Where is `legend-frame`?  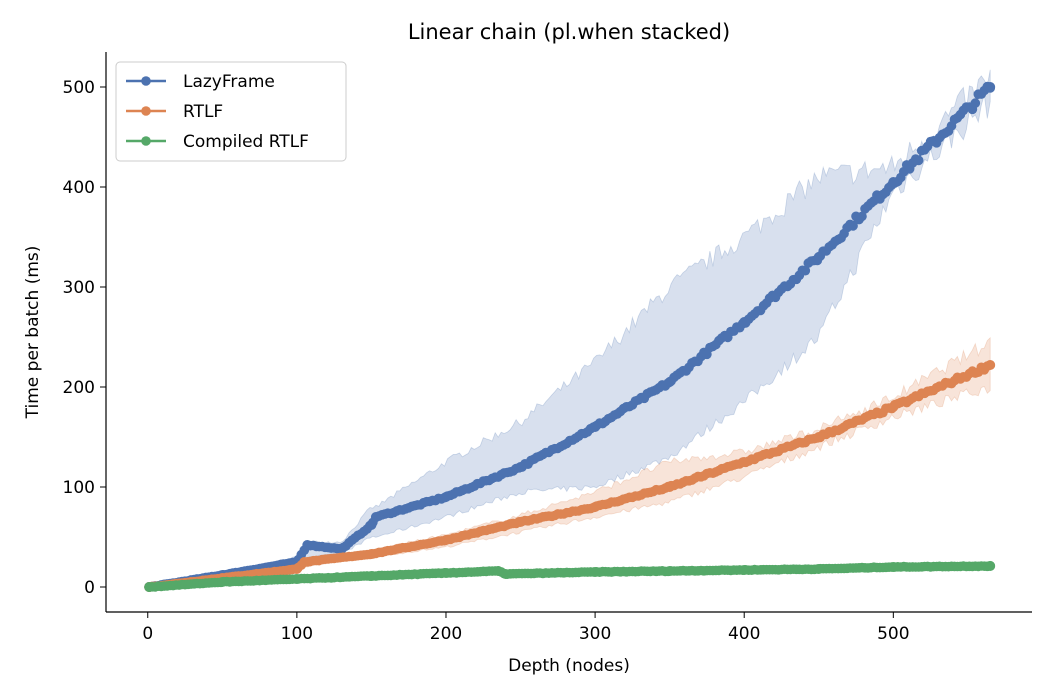
legend-frame is located at coordinates (231, 111).